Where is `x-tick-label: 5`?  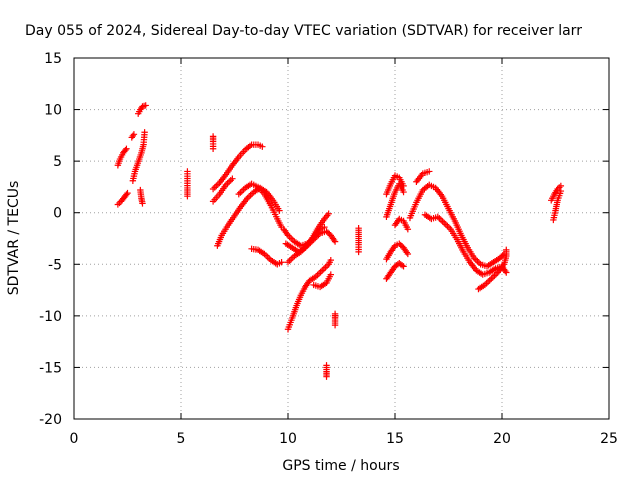 x-tick-label: 5 is located at coordinates (181, 439).